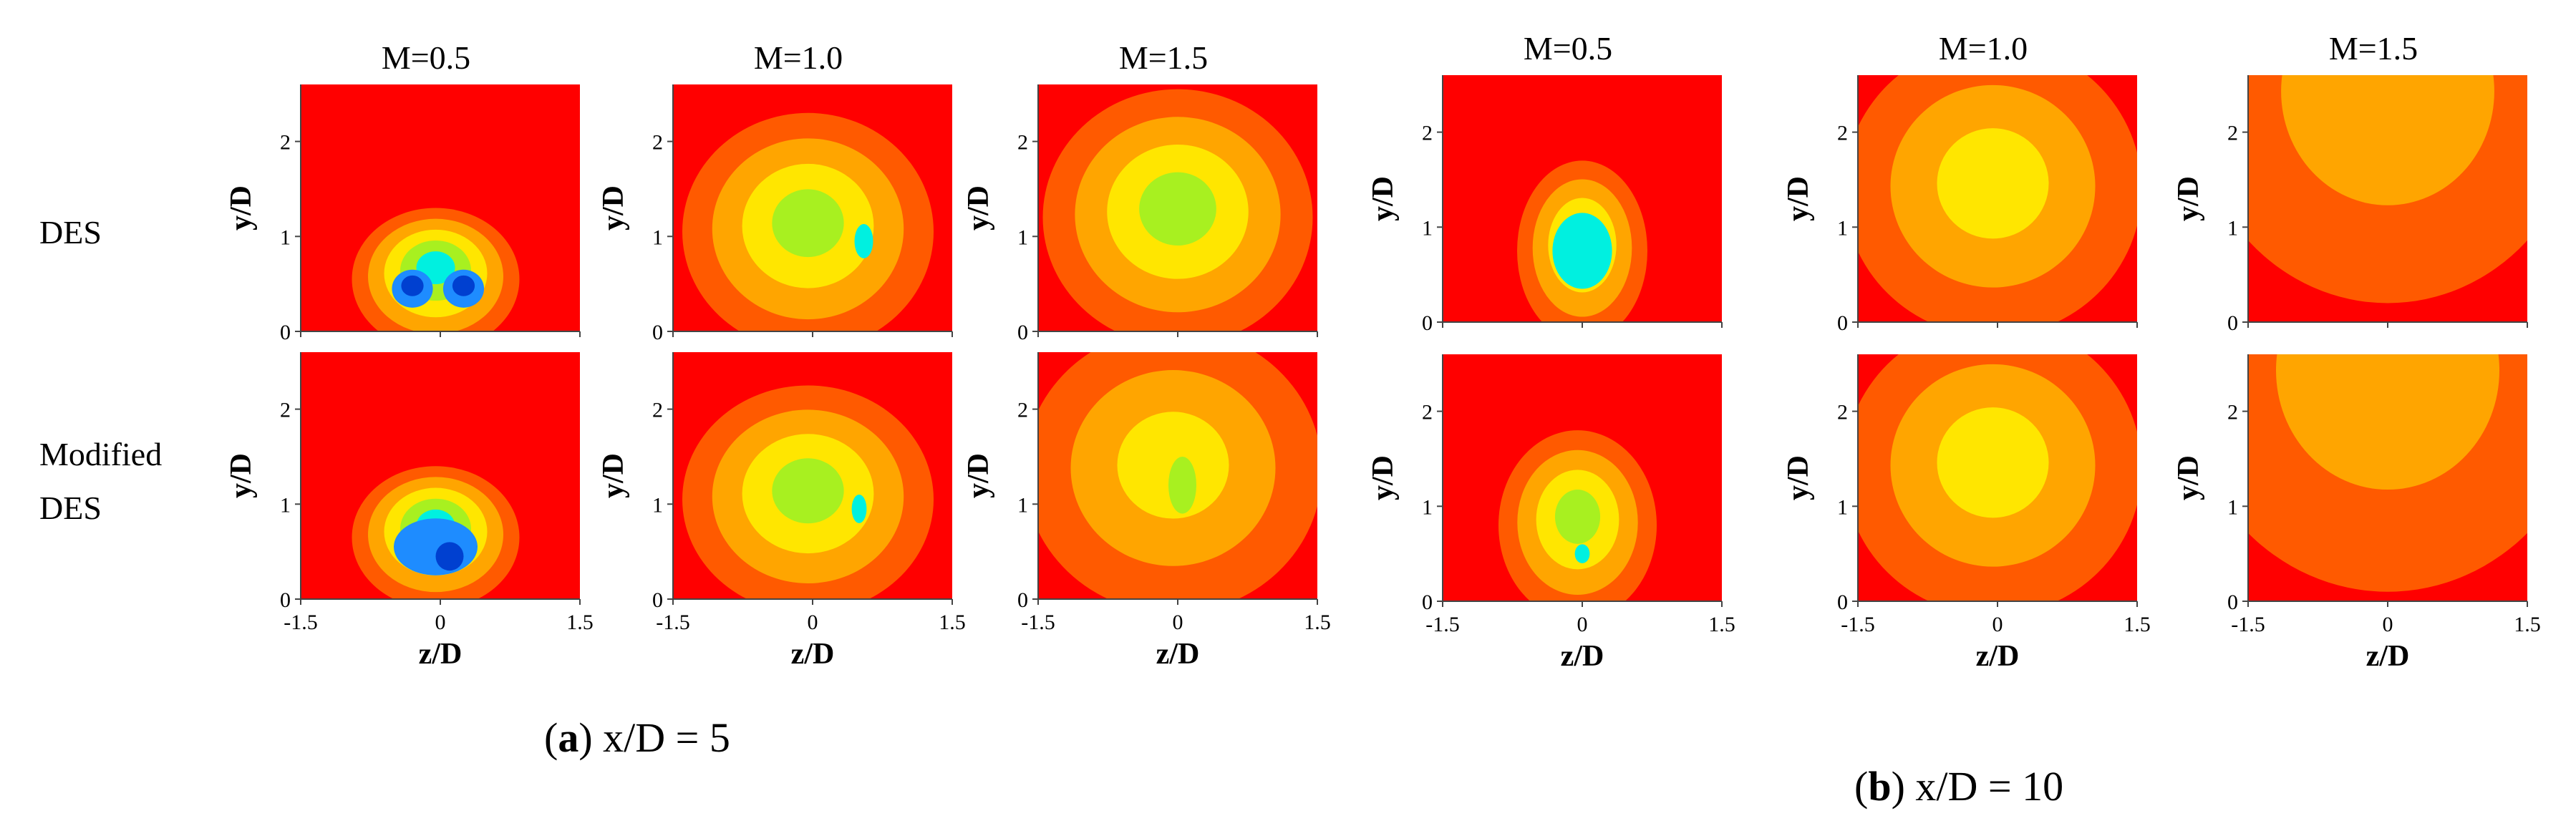  I want to click on caption-a-paren-open: (, so click(551, 737).